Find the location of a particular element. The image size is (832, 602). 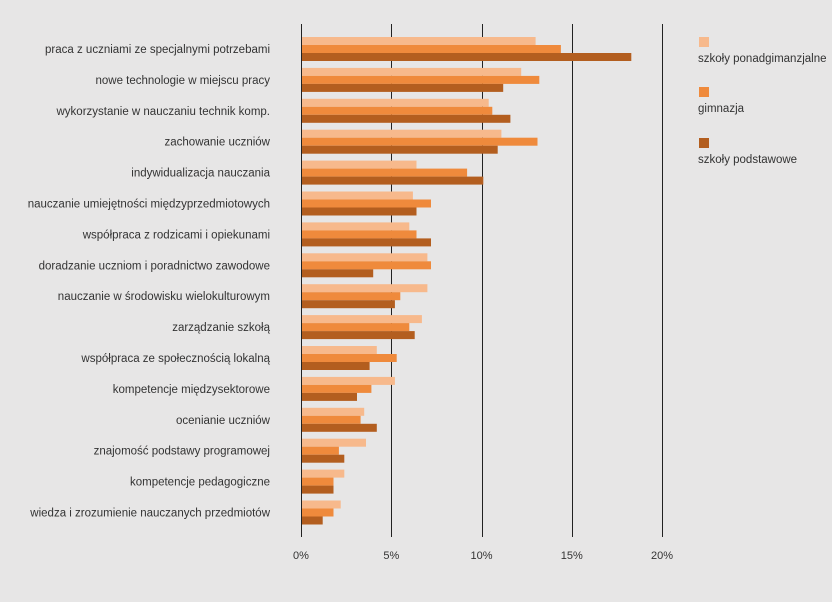

x-tick-label: 0% is located at coordinates (301, 556).